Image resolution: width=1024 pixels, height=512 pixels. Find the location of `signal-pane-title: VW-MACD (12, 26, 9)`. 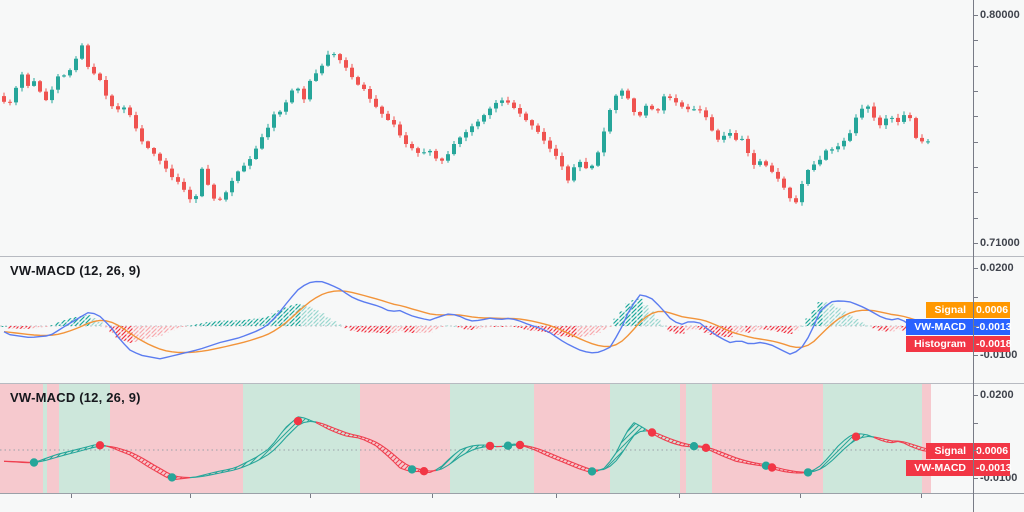

signal-pane-title: VW-MACD (12, 26, 9) is located at coordinates (75, 397).